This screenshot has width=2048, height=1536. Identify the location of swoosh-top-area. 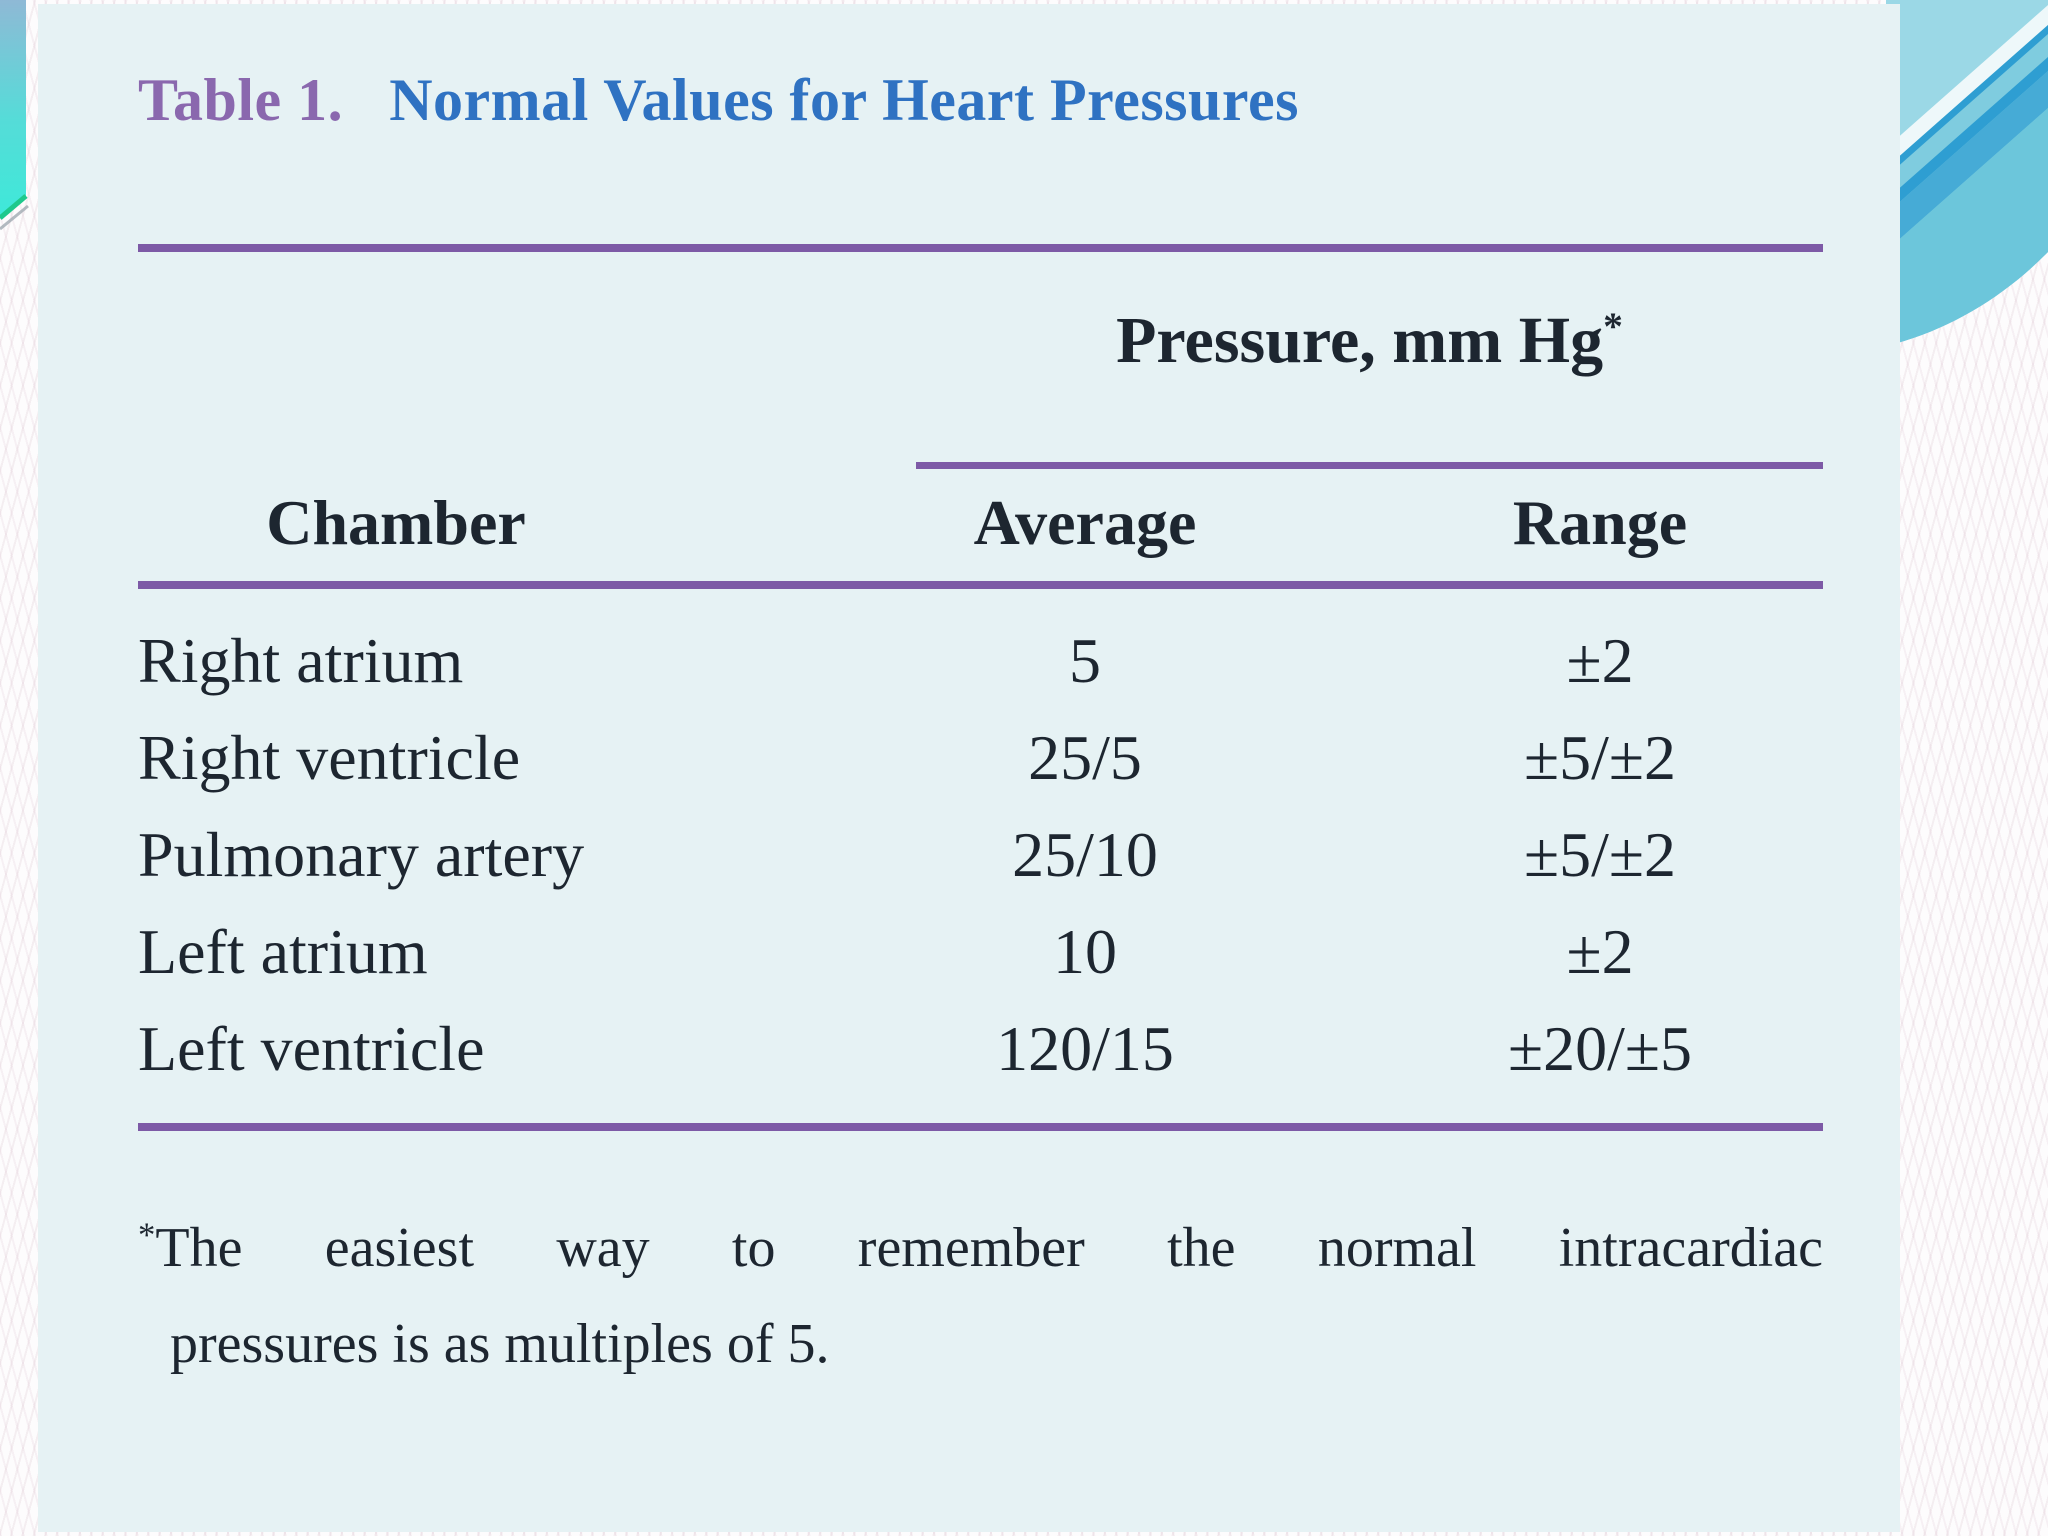
(1967, 74).